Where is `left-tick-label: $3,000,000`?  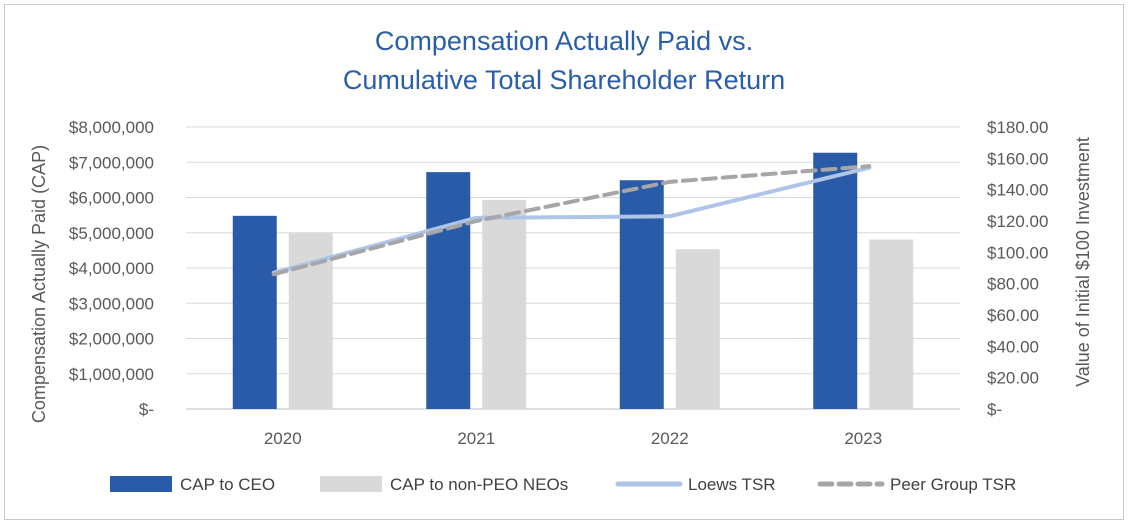
left-tick-label: $3,000,000 is located at coordinates (111, 303).